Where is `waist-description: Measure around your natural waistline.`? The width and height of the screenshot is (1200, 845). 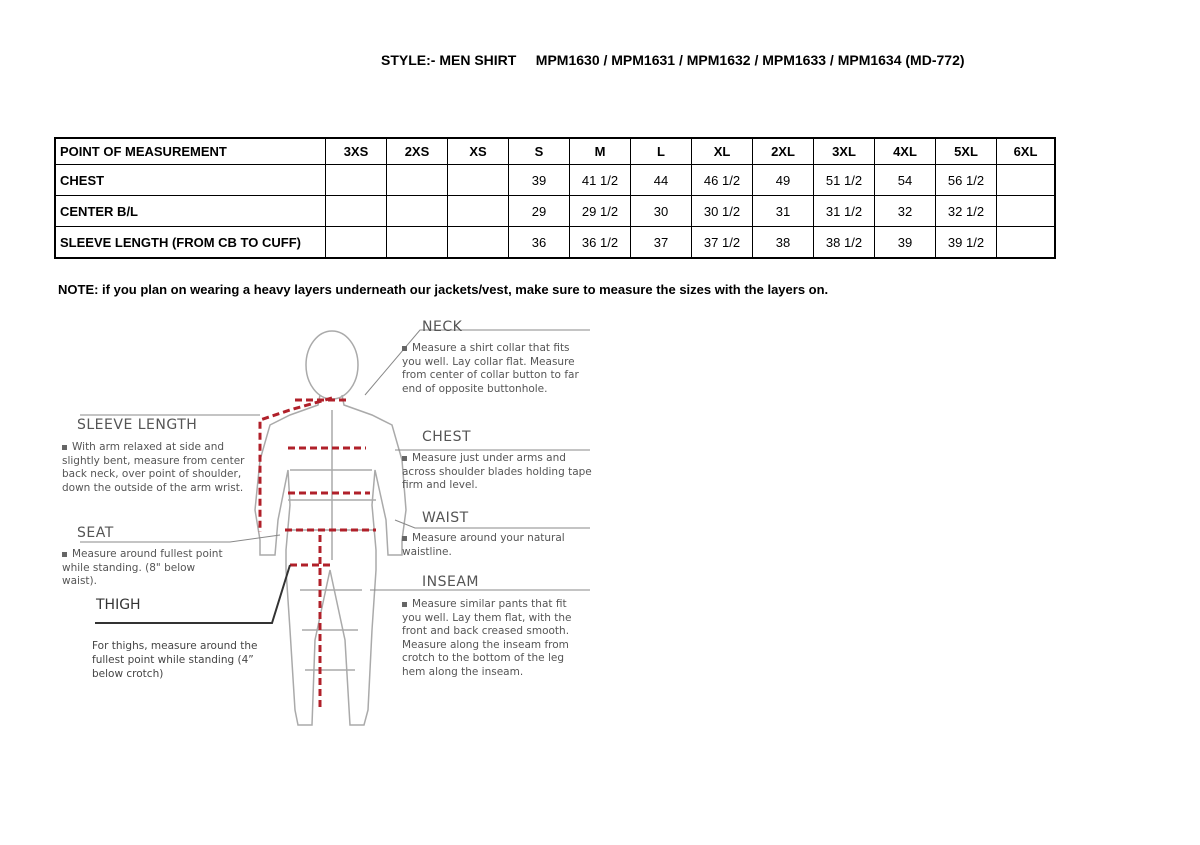
waist-description: Measure around your natural waistline. is located at coordinates (483, 545).